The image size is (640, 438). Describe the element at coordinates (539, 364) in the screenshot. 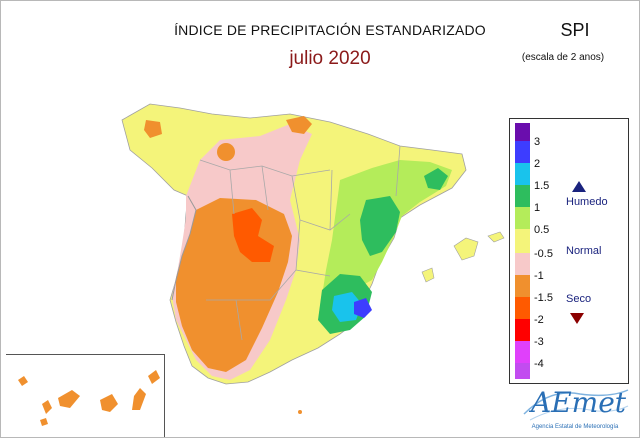

I see `legend-tick: -4` at that location.